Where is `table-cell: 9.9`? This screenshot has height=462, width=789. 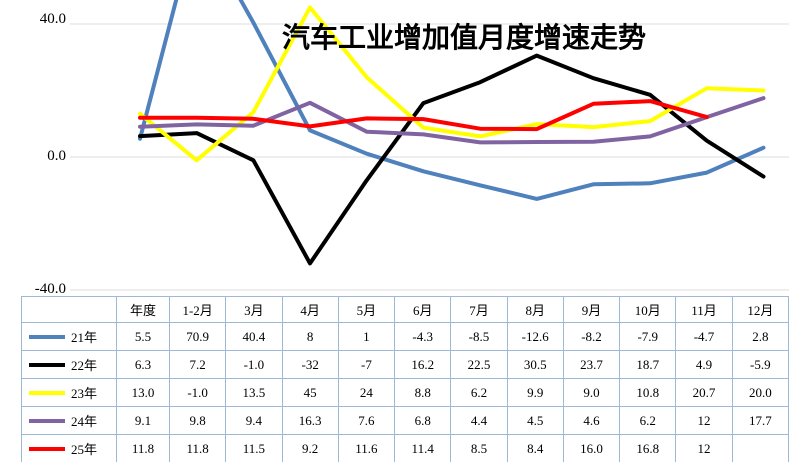 table-cell: 9.9 is located at coordinates (535, 392).